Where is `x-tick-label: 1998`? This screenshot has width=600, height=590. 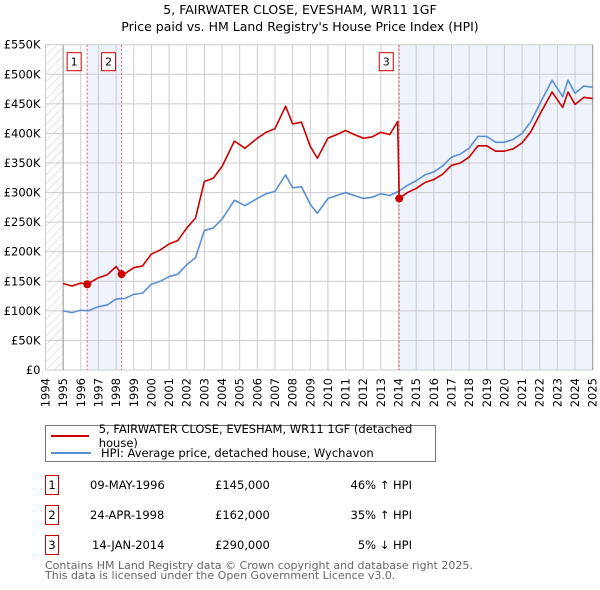 x-tick-label: 1998 is located at coordinates (116, 392).